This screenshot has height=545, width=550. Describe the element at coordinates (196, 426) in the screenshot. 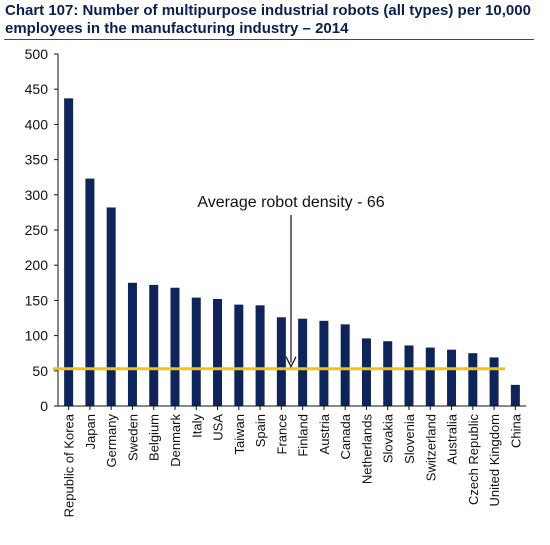

I see `x-tick-label: Italy` at that location.